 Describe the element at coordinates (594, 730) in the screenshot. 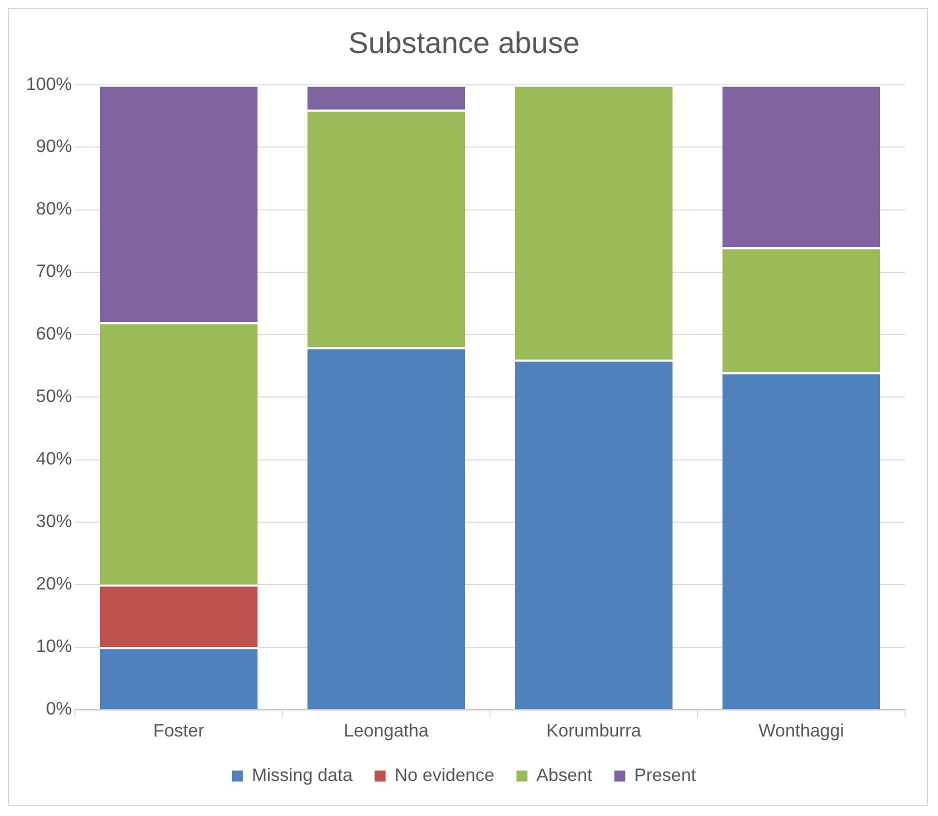

I see `x-tick-label: Korumburra` at that location.